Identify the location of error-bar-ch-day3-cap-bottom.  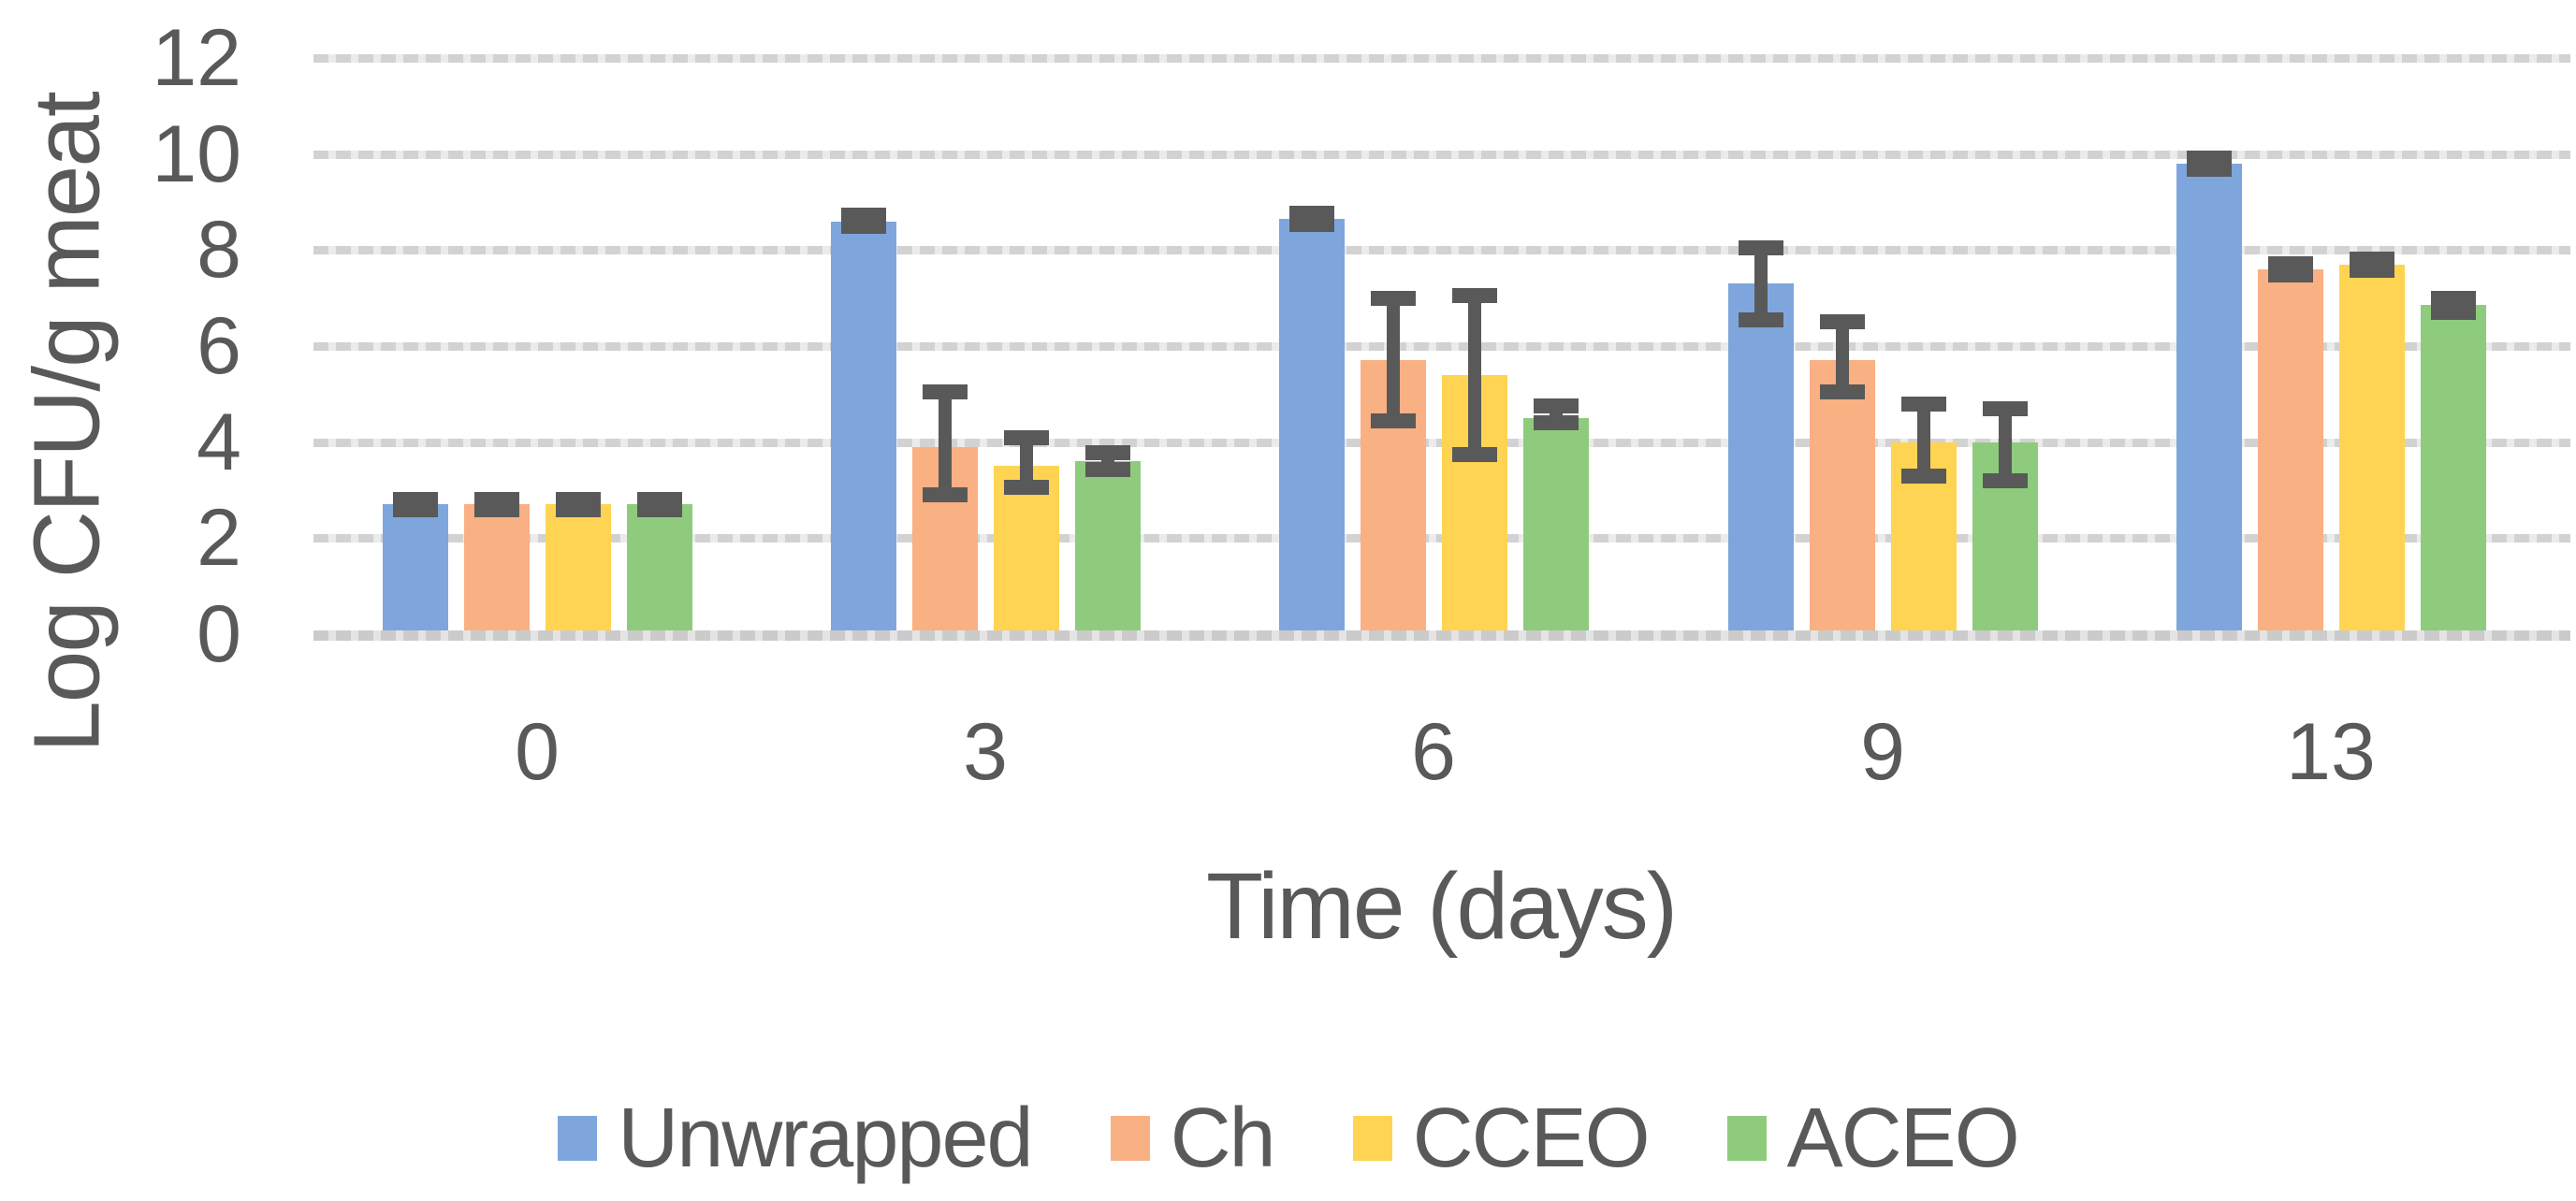
(945, 495).